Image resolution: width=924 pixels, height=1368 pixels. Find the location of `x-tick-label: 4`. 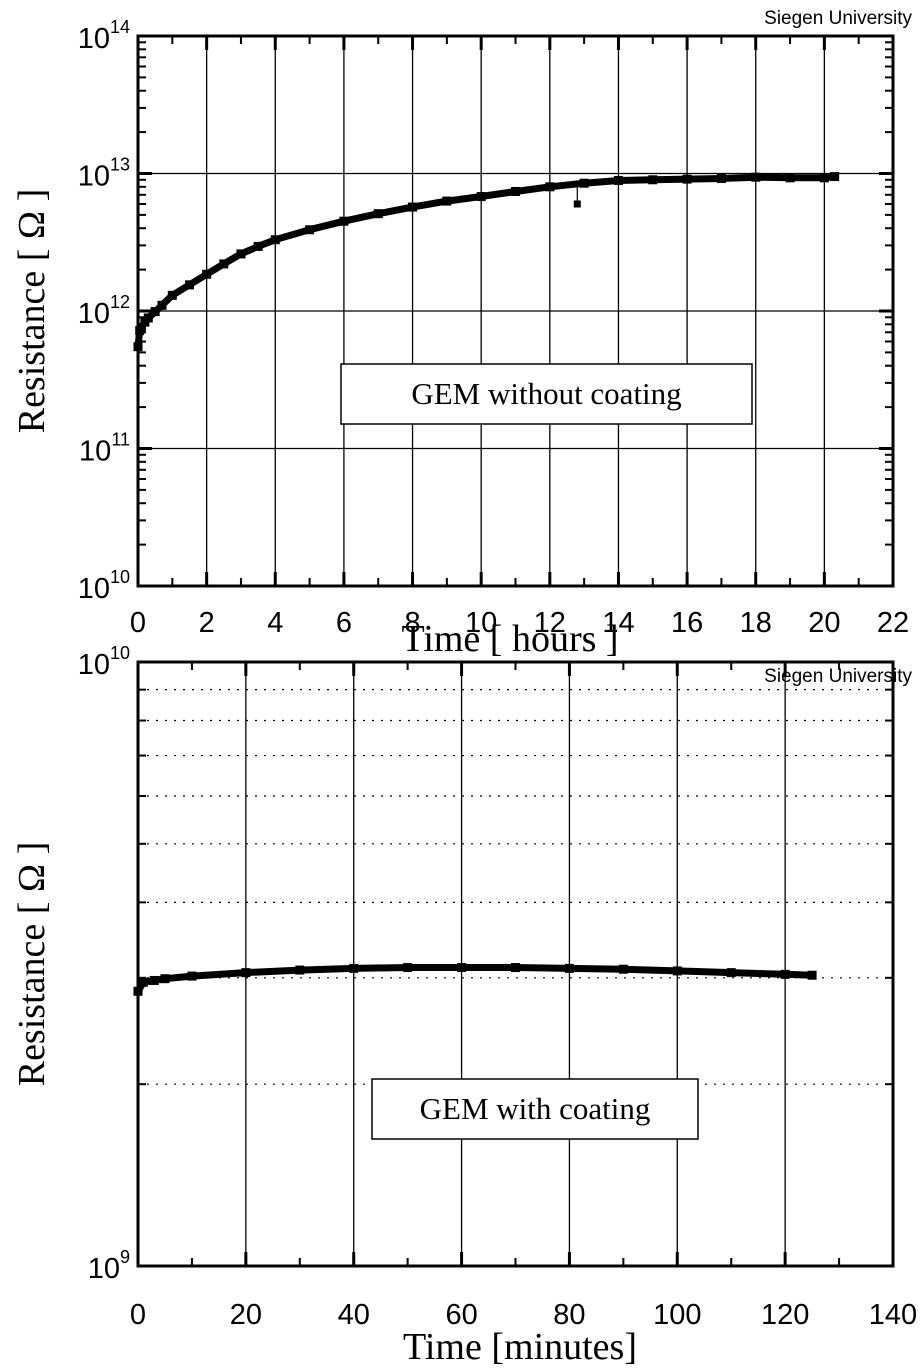

x-tick-label: 4 is located at coordinates (275, 623).